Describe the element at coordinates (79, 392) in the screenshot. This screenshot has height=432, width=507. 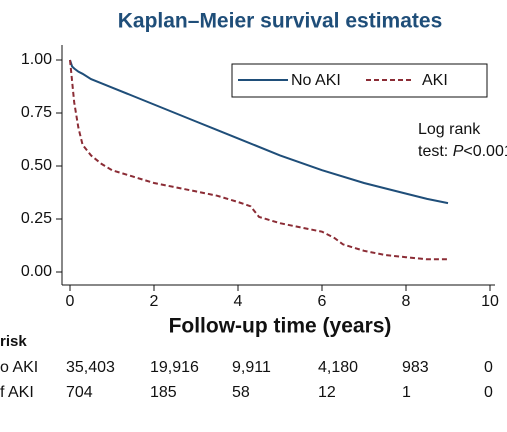
I see `risk-cell: 704` at that location.